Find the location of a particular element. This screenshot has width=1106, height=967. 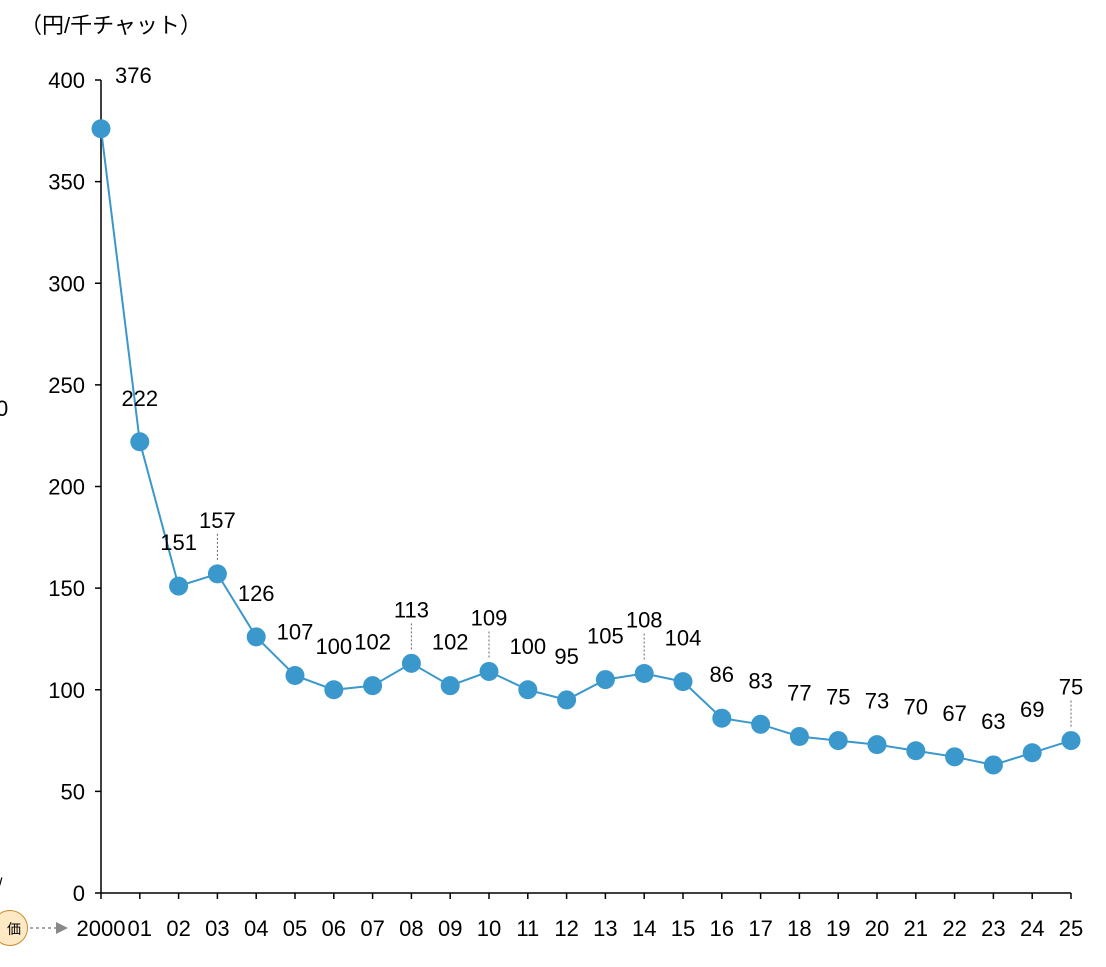

y-tick-label: 250 is located at coordinates (66, 385).